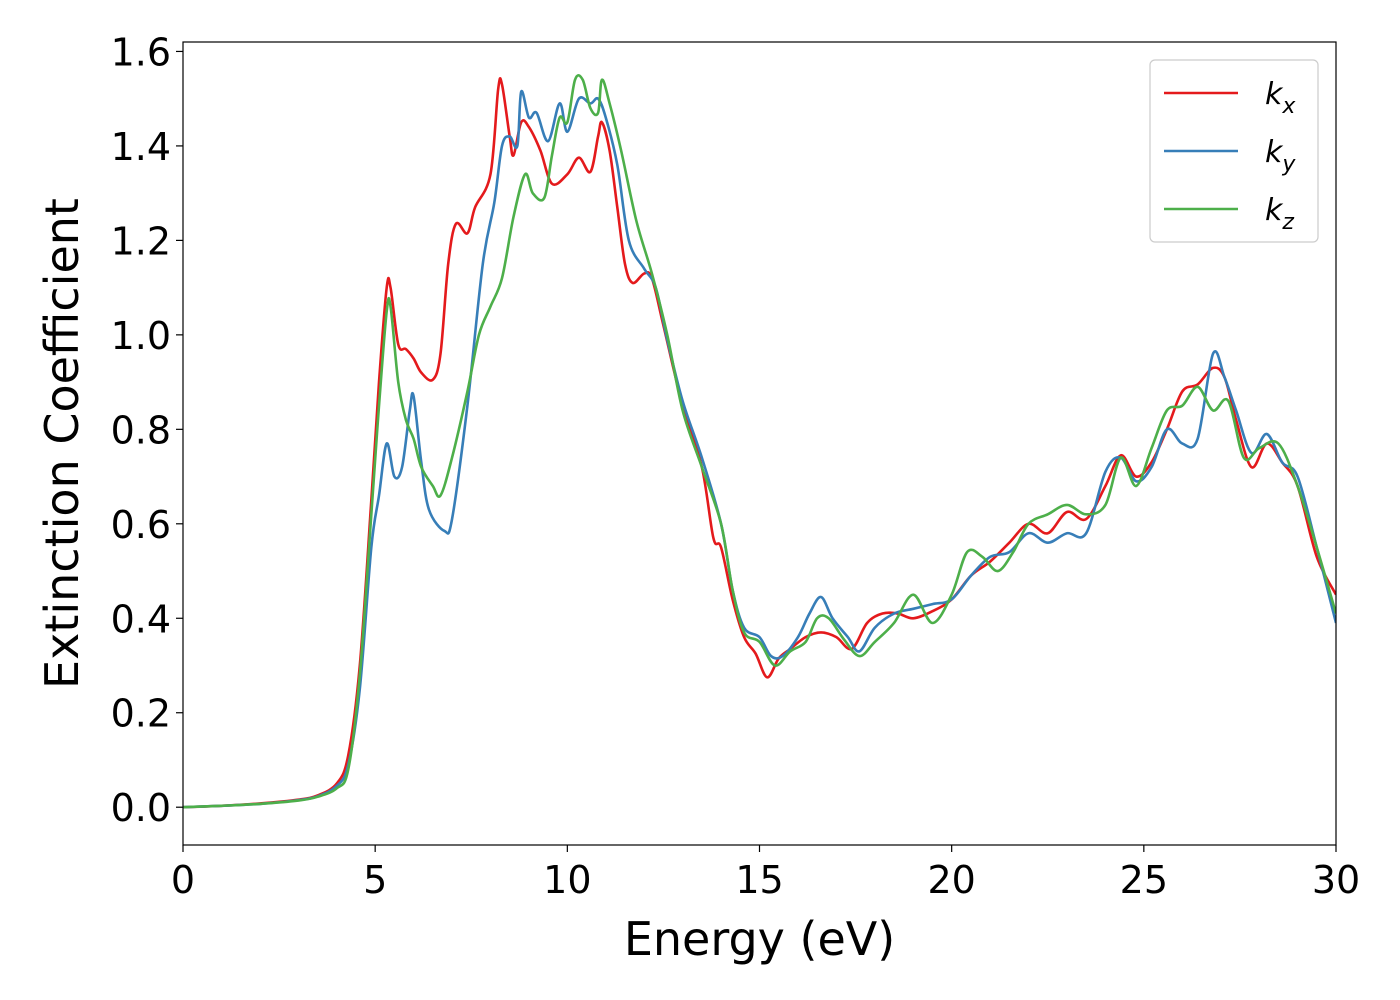 This screenshot has height=1000, width=1400. Describe the element at coordinates (183, 880) in the screenshot. I see `x-tick-label: 0` at that location.